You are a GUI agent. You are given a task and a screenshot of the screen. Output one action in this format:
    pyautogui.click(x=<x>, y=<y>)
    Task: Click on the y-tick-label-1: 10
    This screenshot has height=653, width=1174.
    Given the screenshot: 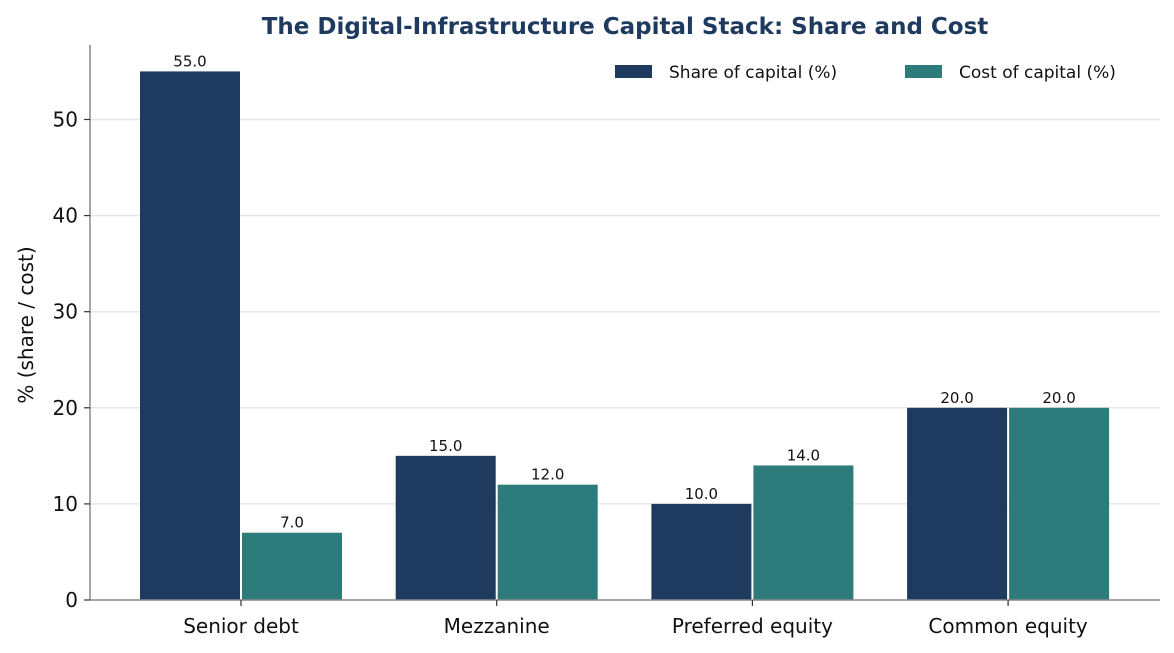 What is the action you would take?
    pyautogui.click(x=65, y=504)
    